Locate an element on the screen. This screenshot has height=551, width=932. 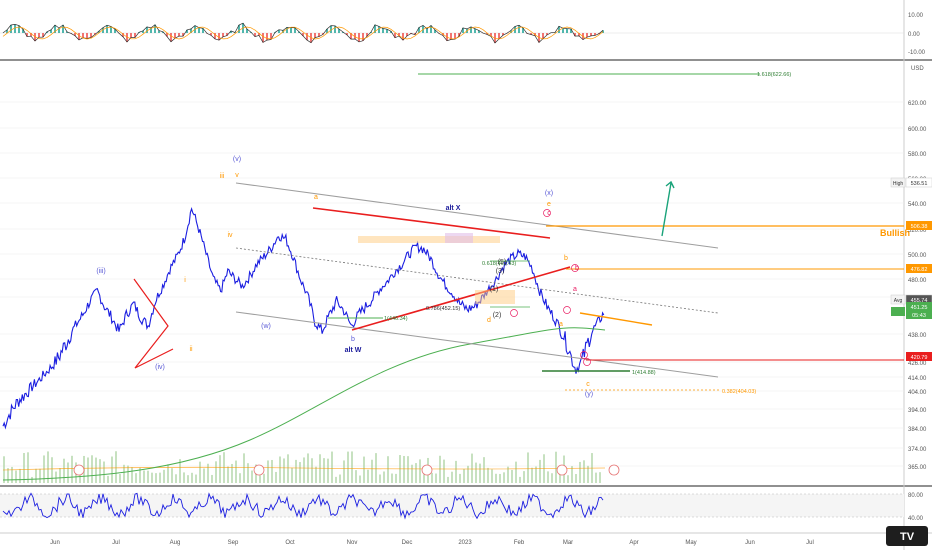
bottom-osc-band is located at coordinates (452, 505).